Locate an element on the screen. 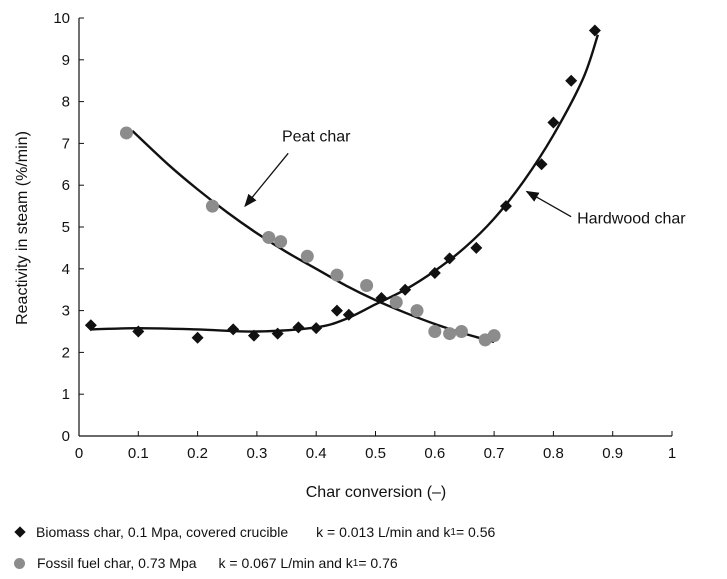 The width and height of the screenshot is (727, 579). annotations: Peat char Hardwood char is located at coordinates (465, 178).